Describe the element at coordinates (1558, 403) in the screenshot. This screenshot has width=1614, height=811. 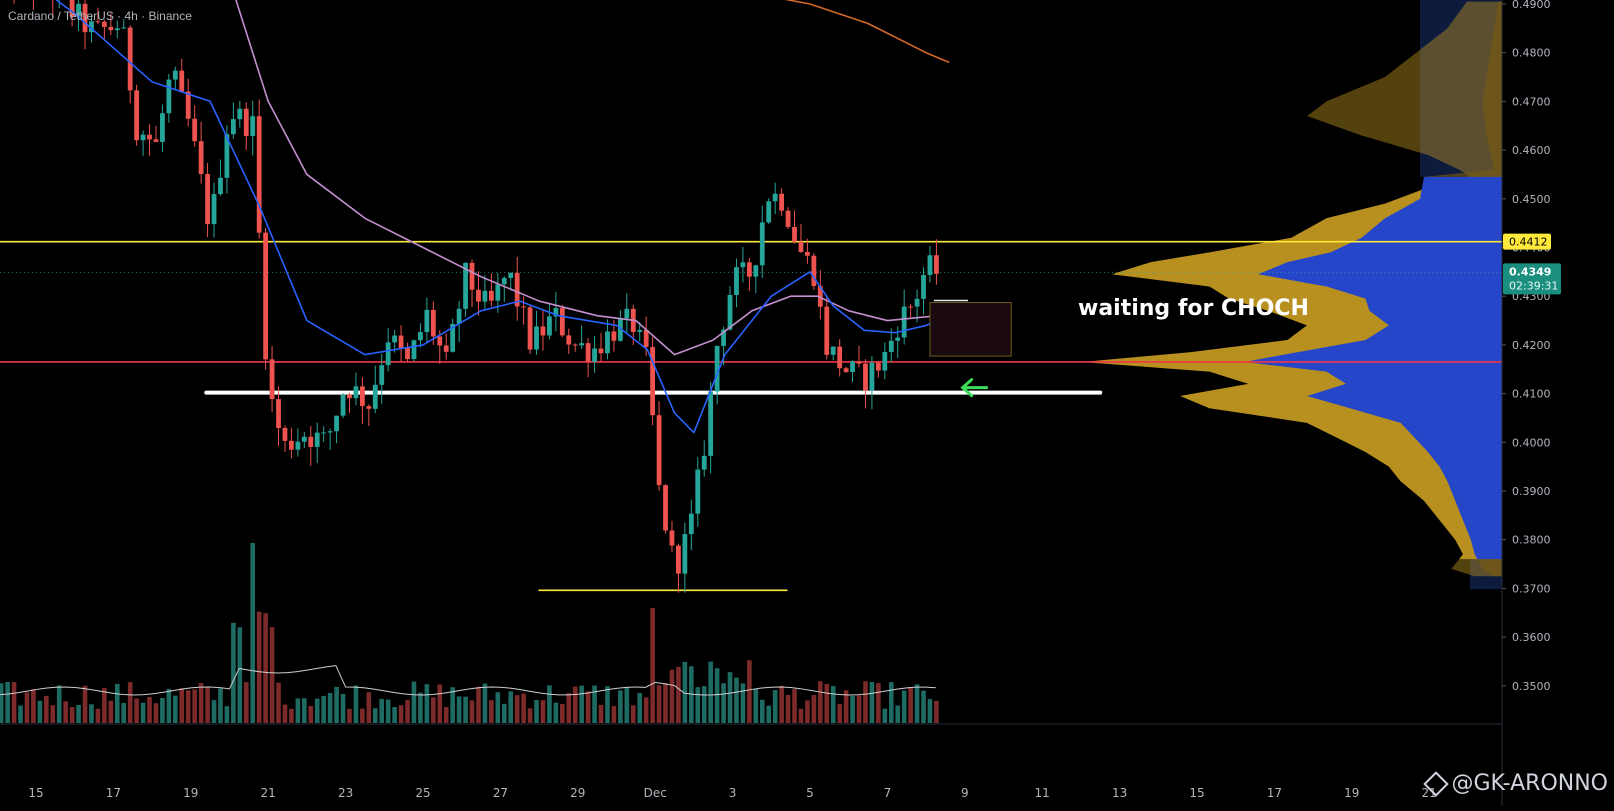
I see `price-axis-background` at that location.